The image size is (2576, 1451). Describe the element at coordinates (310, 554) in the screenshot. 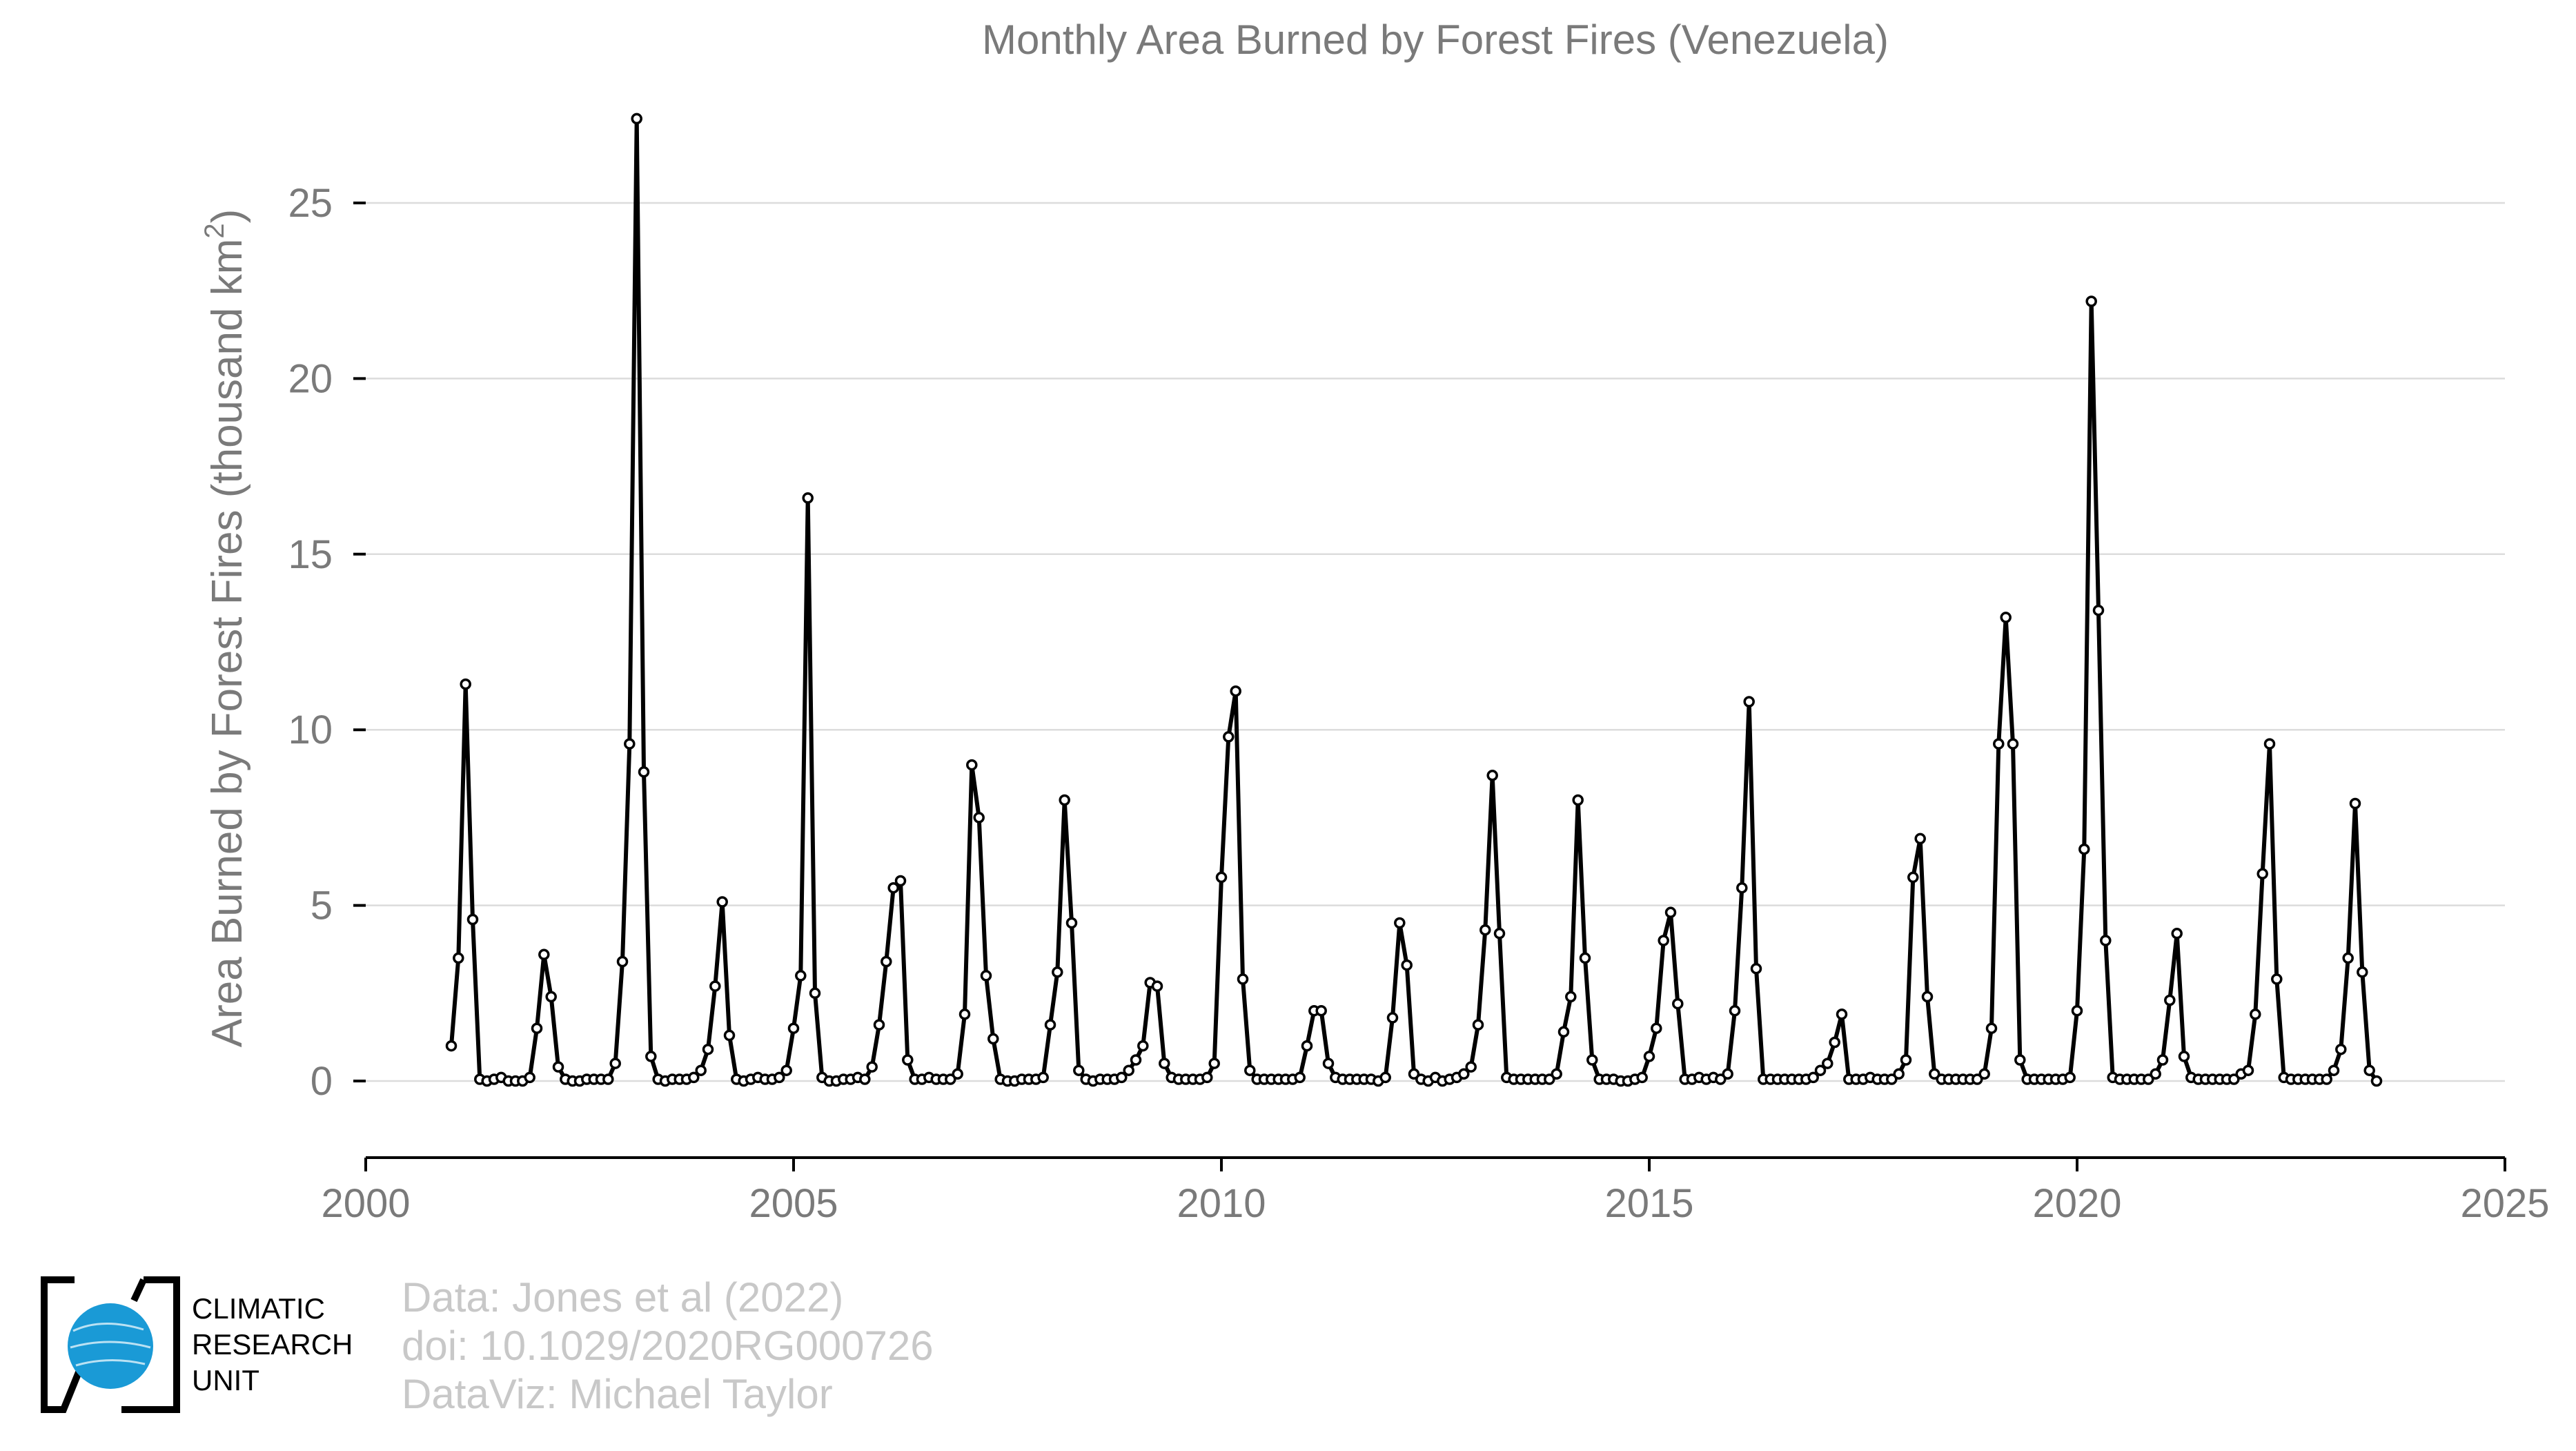

I see `y-tick-label: 15` at that location.